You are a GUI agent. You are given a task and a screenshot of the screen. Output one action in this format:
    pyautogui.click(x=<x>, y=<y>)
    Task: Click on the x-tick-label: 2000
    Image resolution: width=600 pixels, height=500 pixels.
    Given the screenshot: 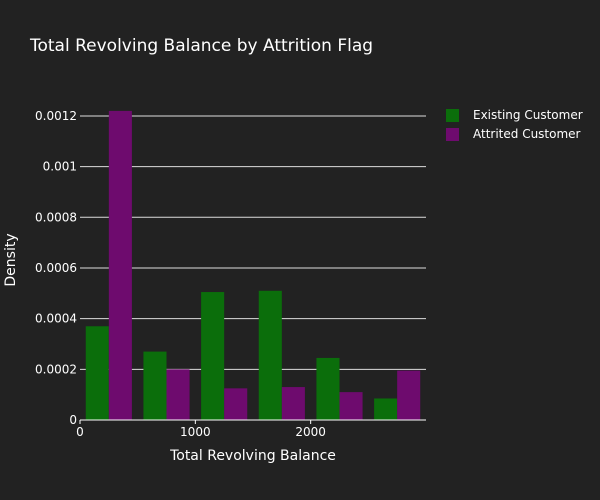 What is the action you would take?
    pyautogui.click(x=310, y=432)
    